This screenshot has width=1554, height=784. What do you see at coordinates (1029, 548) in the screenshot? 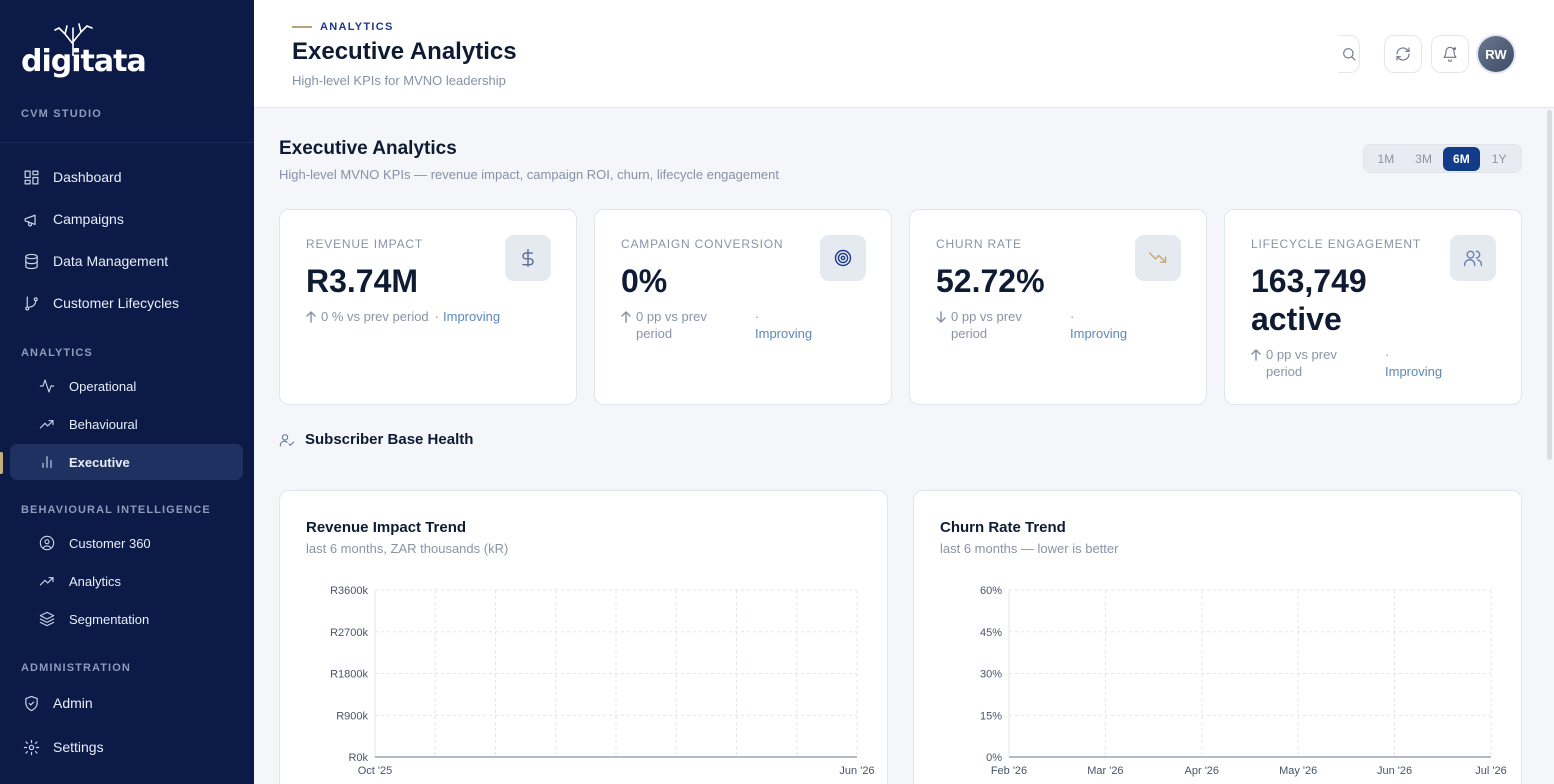
I see `chart-subtitle: last 6 months — lower is better` at bounding box center [1029, 548].